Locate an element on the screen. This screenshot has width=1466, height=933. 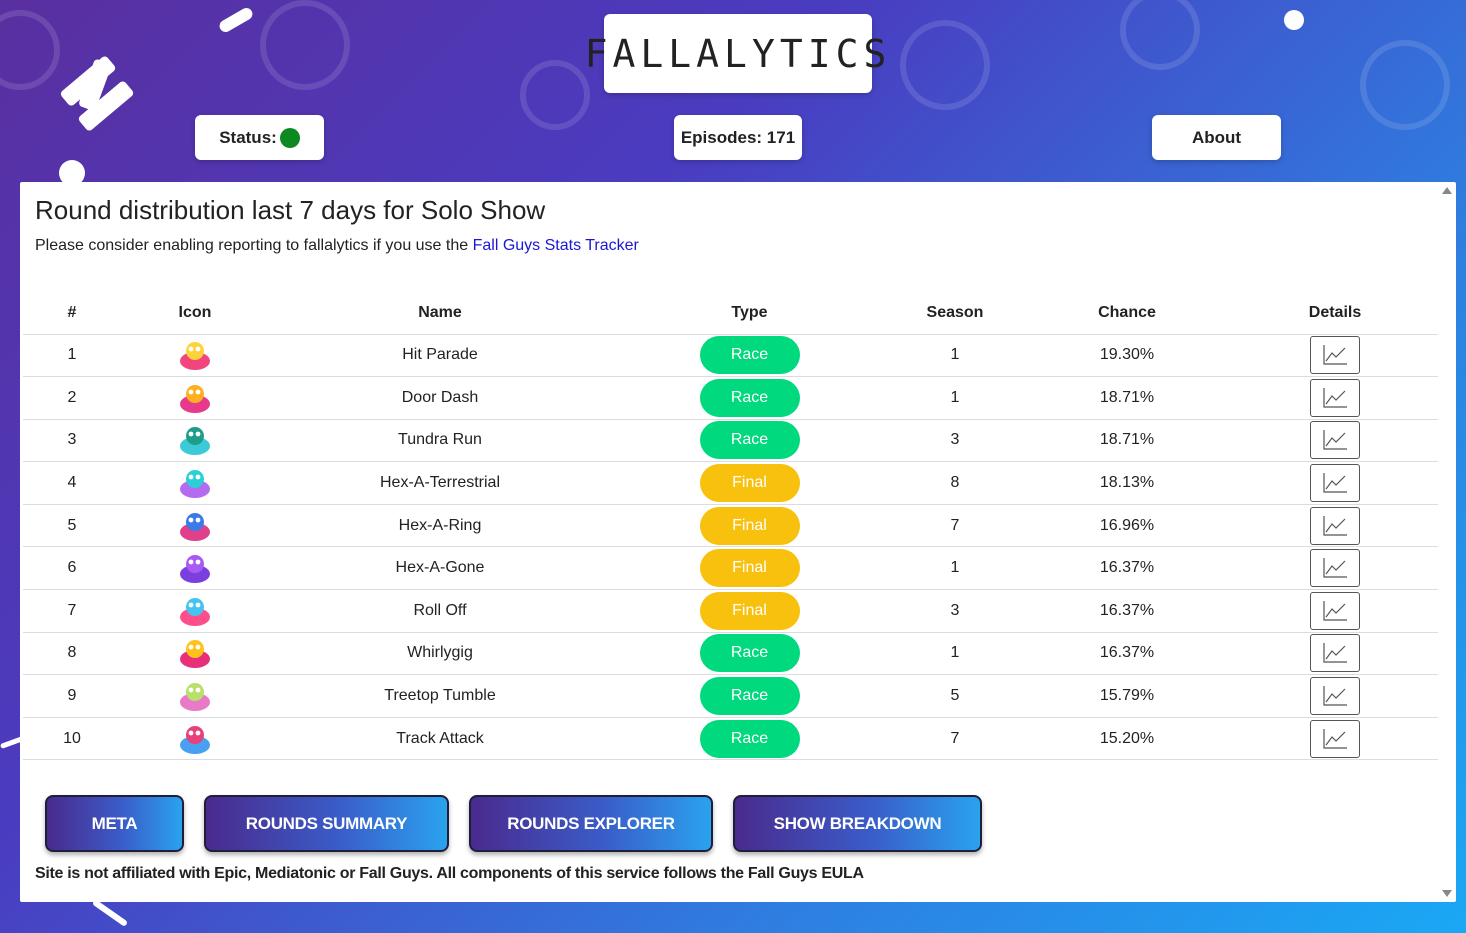
table-row: 10 Track Attack Race 7 15.20% is located at coordinates (730, 739).